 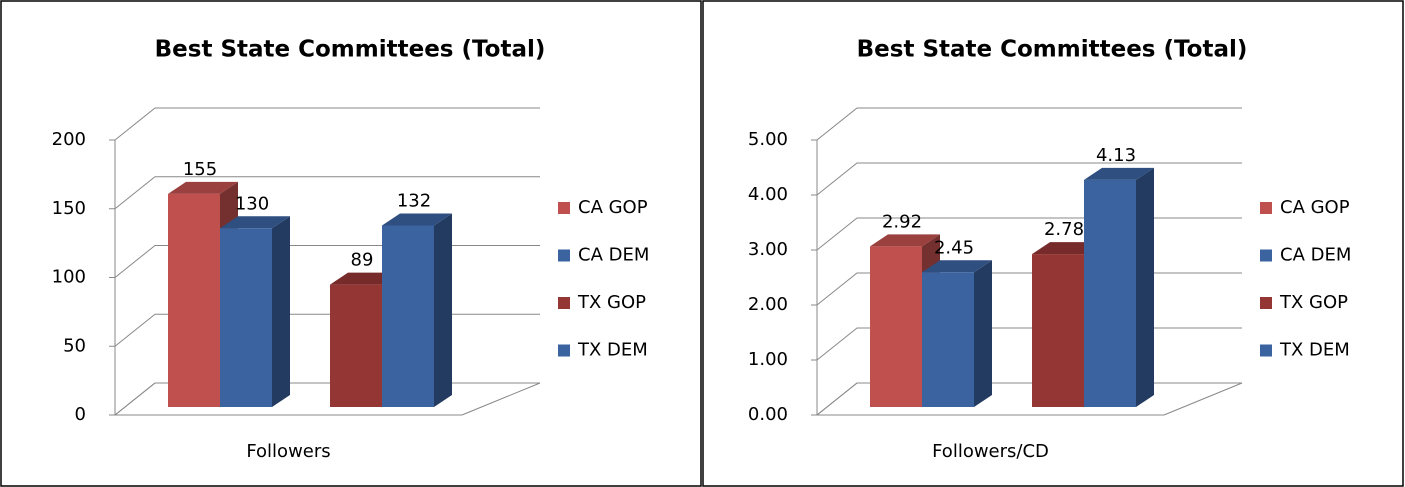 What do you see at coordinates (902, 221) in the screenshot?
I see `data-label: 2.92` at bounding box center [902, 221].